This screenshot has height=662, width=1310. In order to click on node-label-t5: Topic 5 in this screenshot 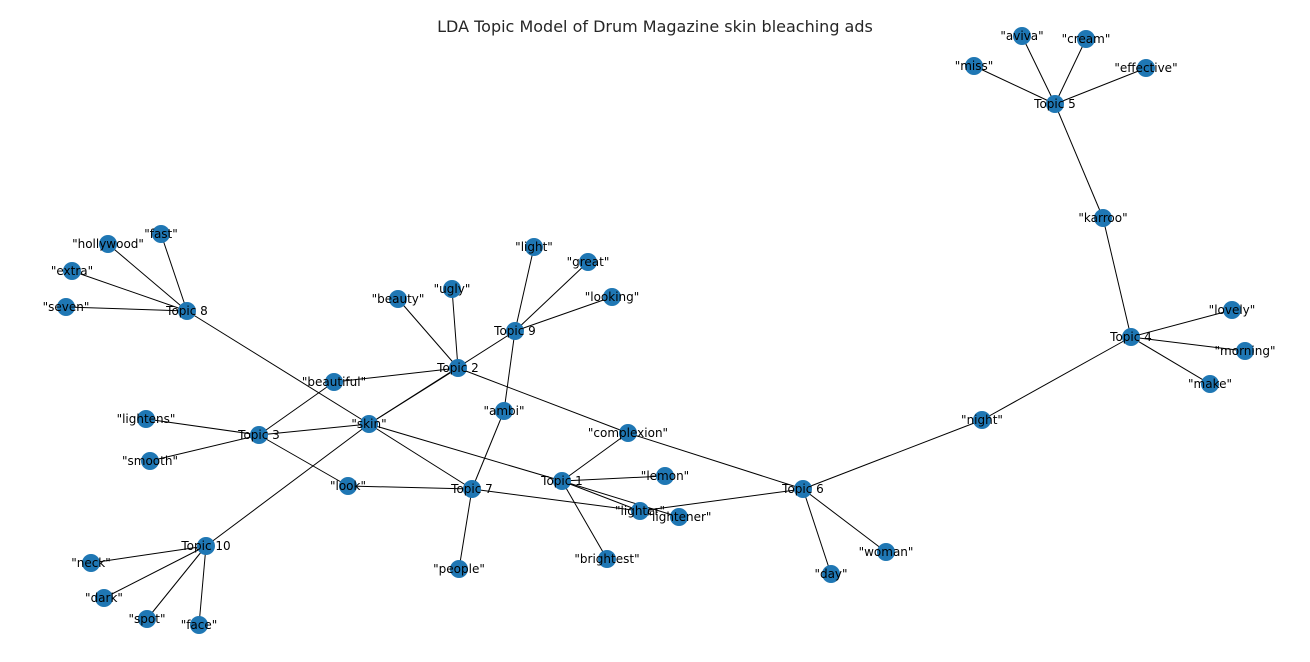, I will do `click(1054, 104)`.